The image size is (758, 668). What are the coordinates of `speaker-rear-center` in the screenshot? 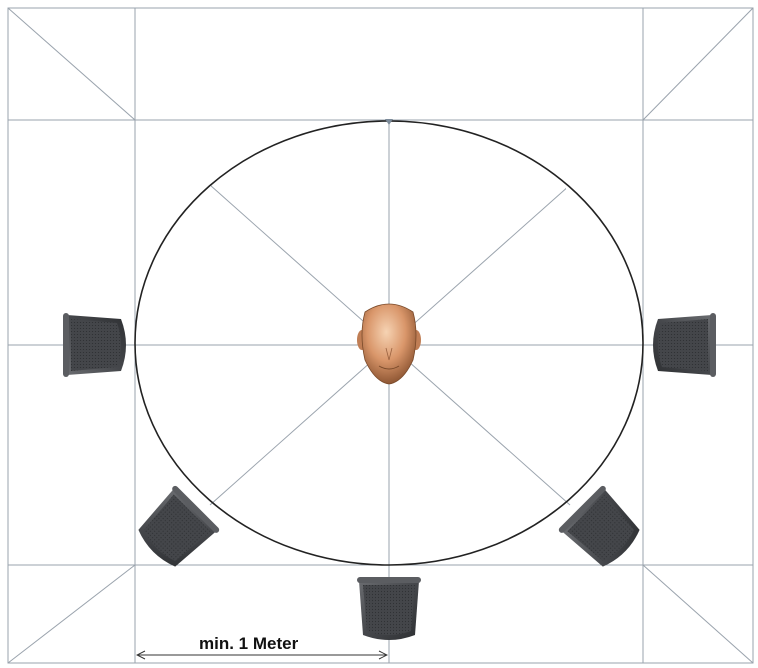 It's located at (389, 608).